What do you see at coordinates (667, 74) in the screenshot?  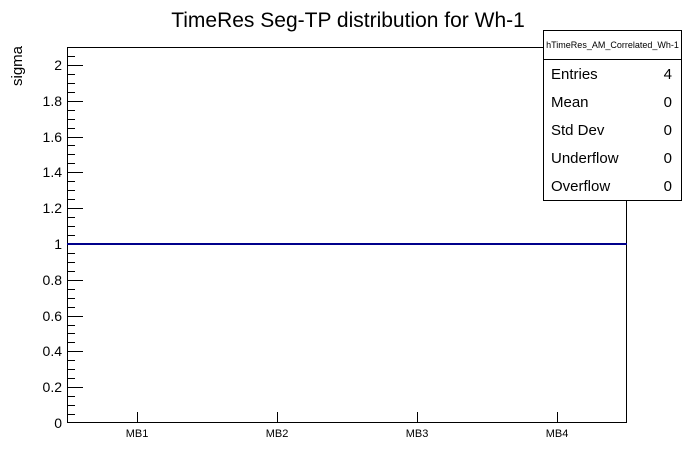 I see `stats-row-value: 4` at bounding box center [667, 74].